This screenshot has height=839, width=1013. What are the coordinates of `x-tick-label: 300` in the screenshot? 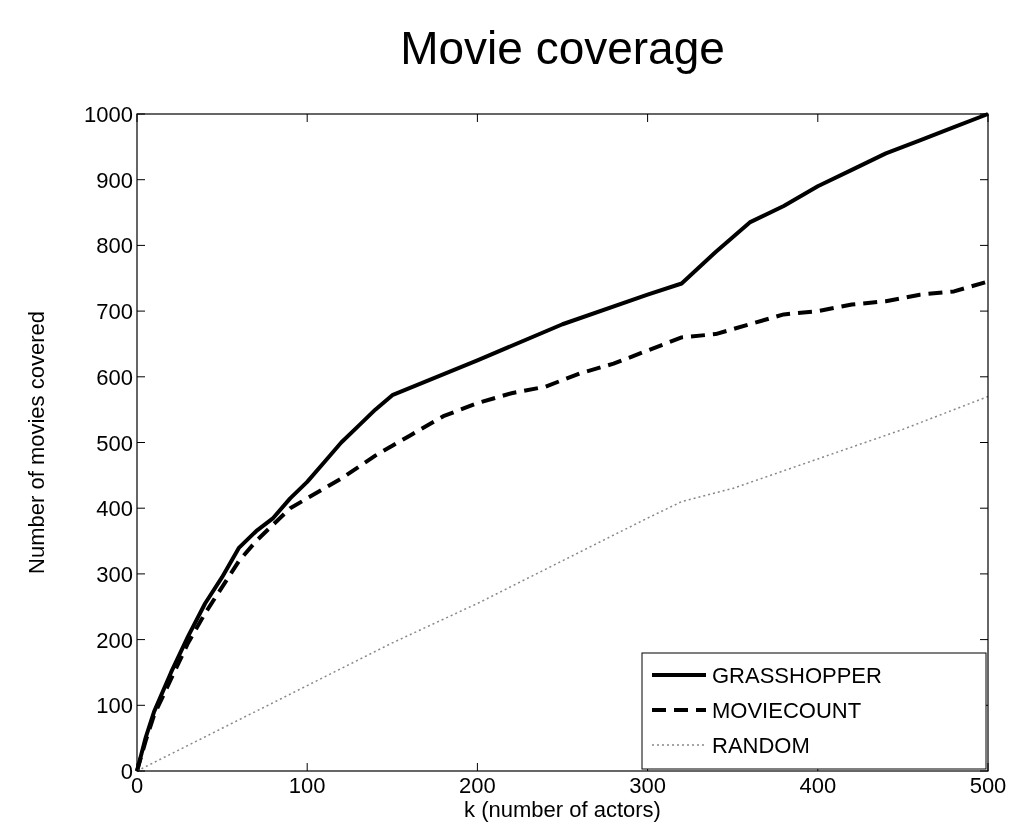 It's located at (647, 785).